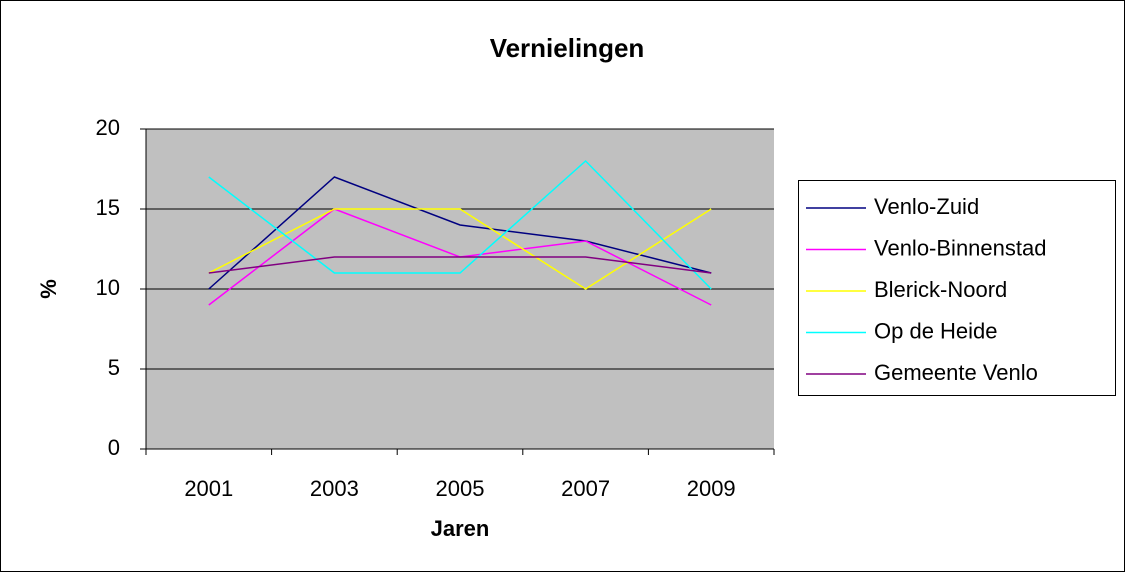 The width and height of the screenshot is (1125, 572). I want to click on y-tick-label: 15, so click(108, 207).